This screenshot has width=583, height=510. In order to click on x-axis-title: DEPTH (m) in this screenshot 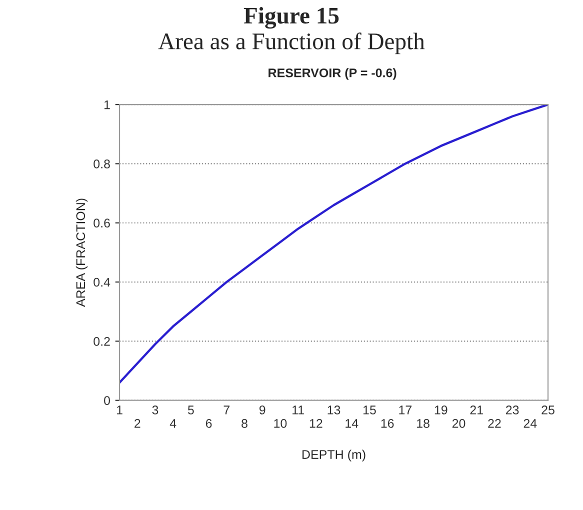, I will do `click(334, 456)`.